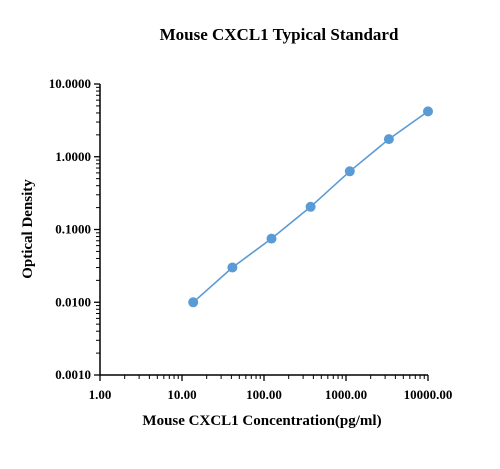 This screenshot has height=469, width=500. What do you see at coordinates (428, 394) in the screenshot?
I see `x-tick-label: 10000.00` at bounding box center [428, 394].